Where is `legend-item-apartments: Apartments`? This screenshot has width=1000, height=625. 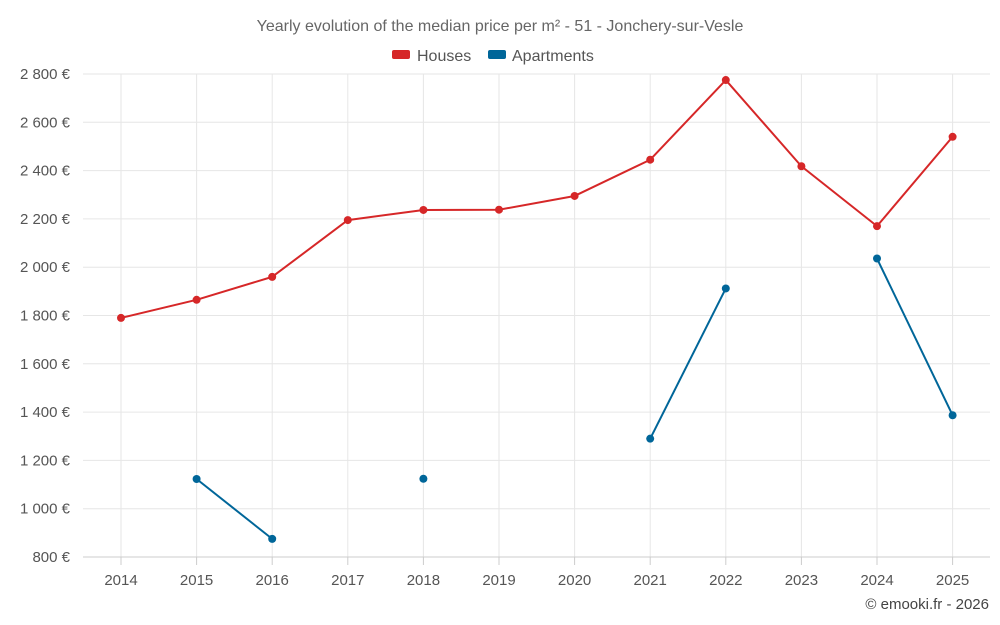 legend-item-apartments: Apartments is located at coordinates (541, 56).